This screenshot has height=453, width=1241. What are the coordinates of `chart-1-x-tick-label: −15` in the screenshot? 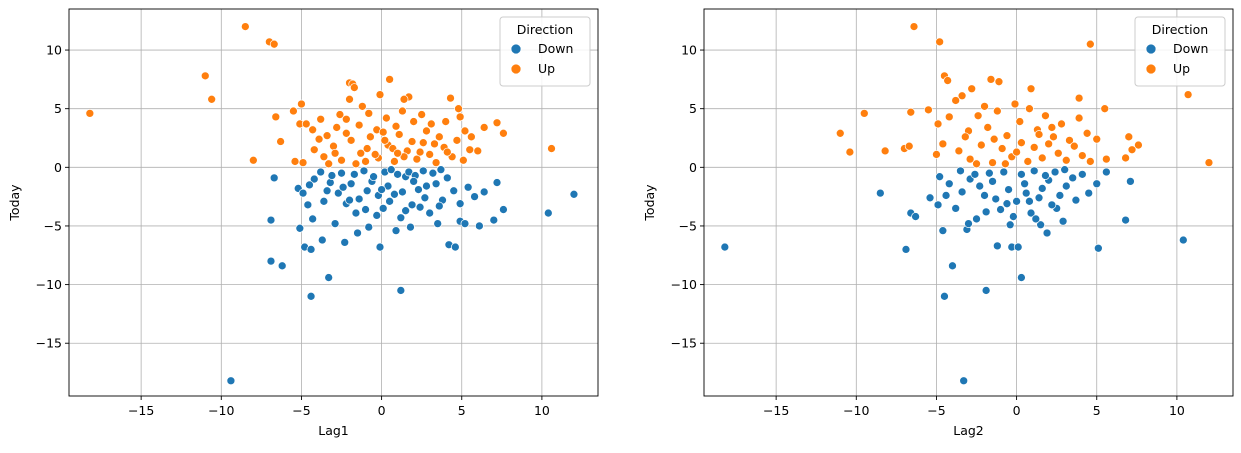 It's located at (141, 410).